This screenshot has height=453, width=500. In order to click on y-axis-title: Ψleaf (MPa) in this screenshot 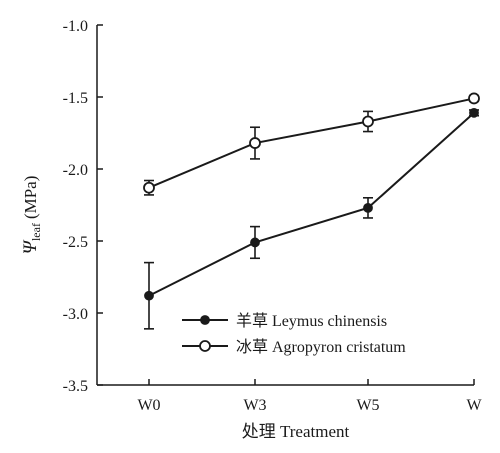, I will do `click(31, 215)`.